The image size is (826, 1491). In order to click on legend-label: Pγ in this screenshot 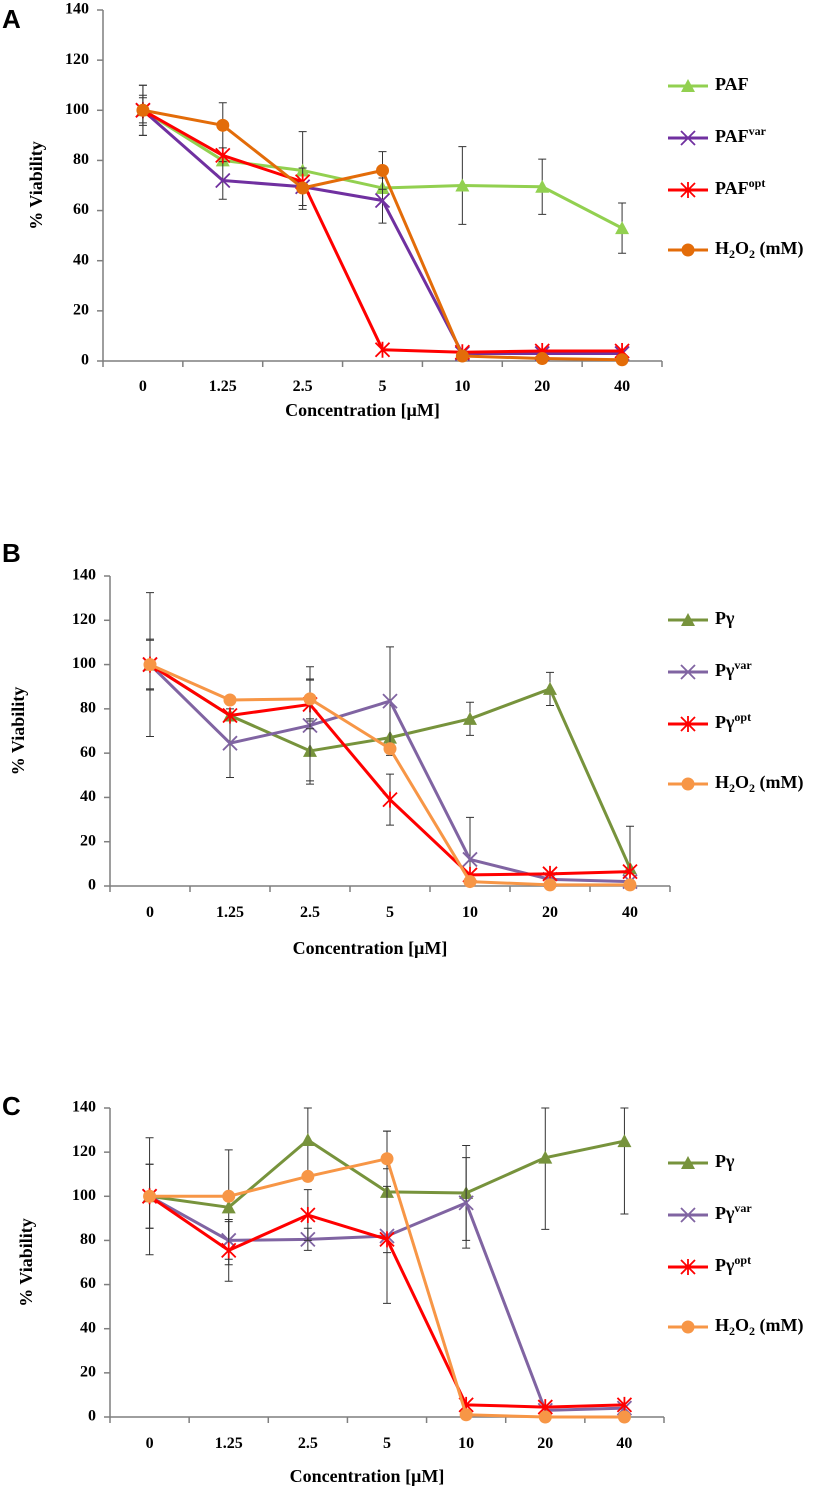, I will do `click(725, 618)`.